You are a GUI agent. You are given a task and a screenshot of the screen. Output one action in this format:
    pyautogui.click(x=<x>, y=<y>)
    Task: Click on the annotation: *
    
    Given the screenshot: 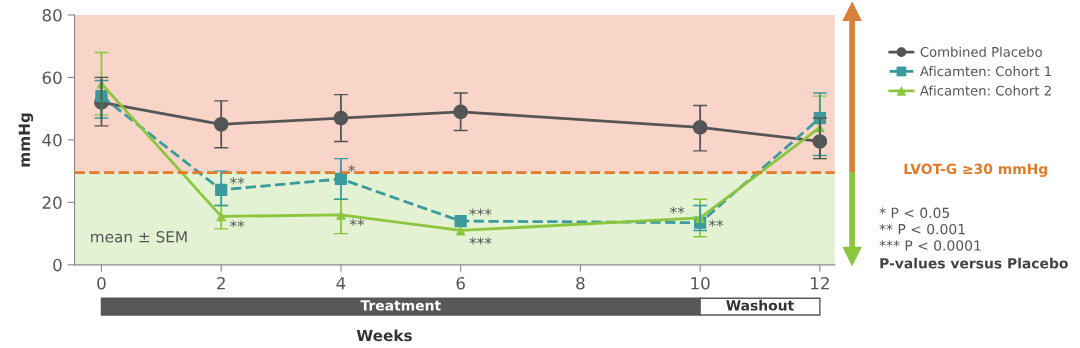 What is the action you would take?
    pyautogui.click(x=352, y=168)
    